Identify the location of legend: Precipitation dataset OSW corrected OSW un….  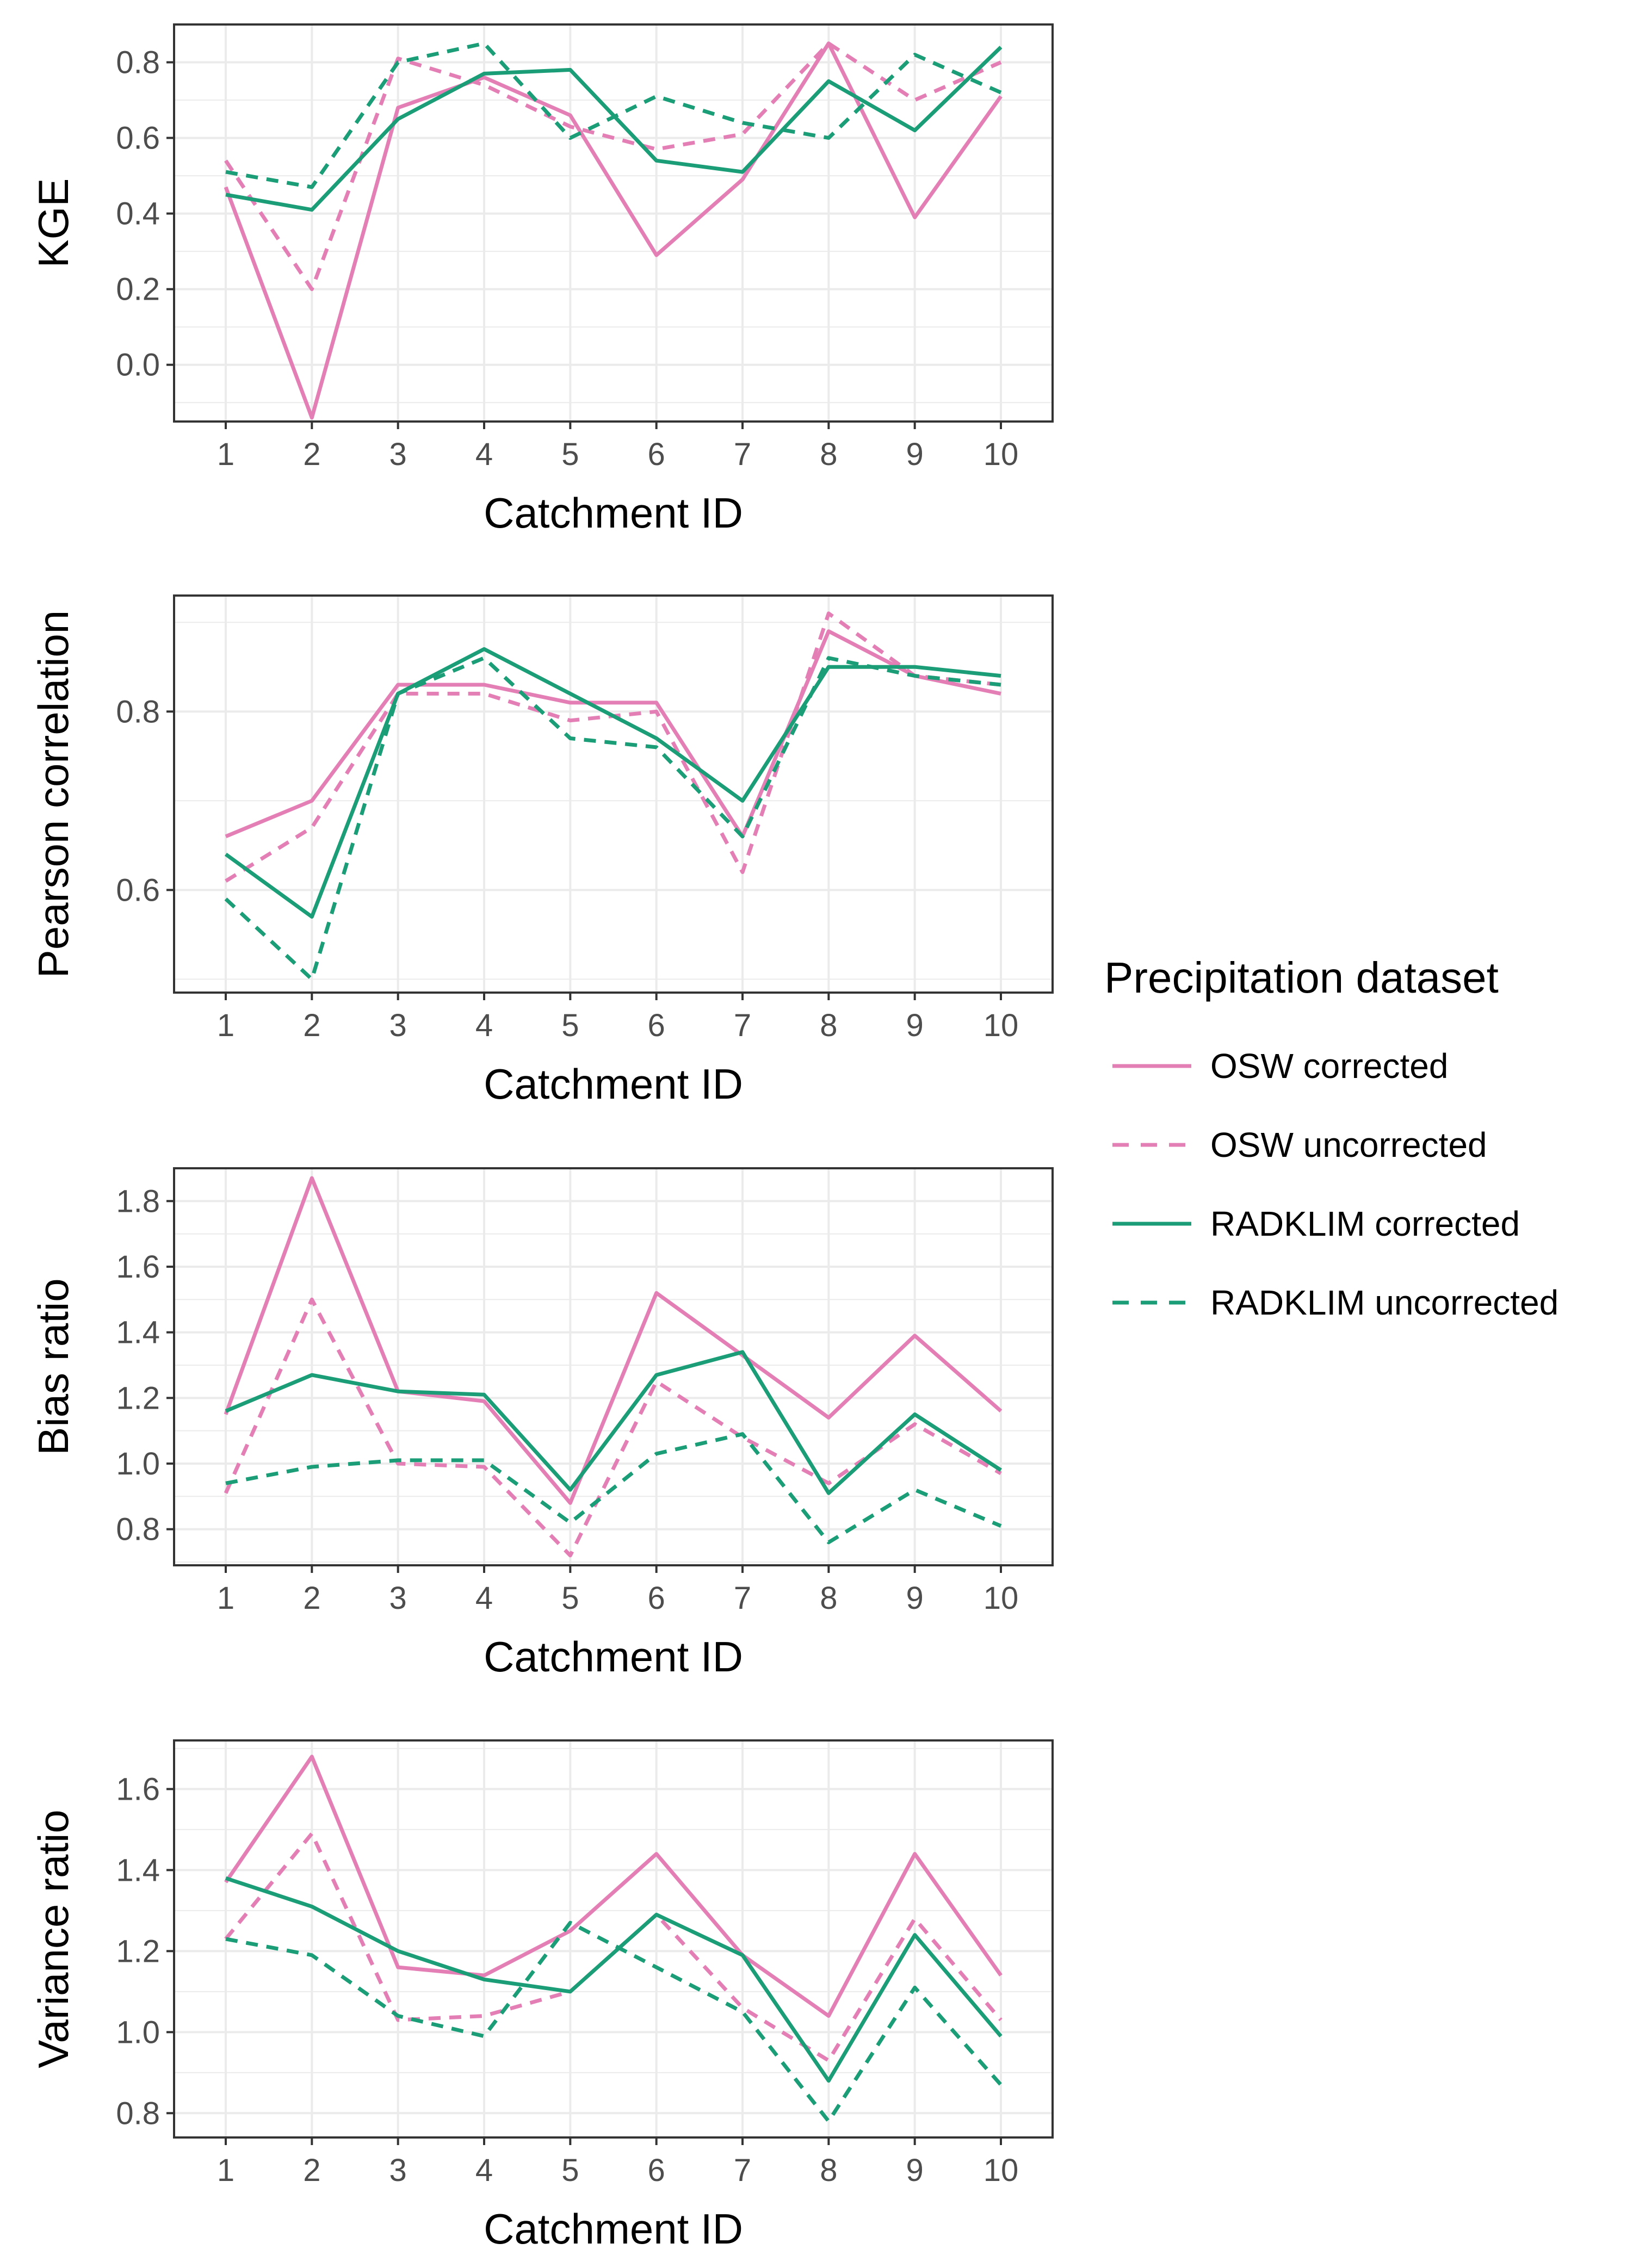
(1331, 1137).